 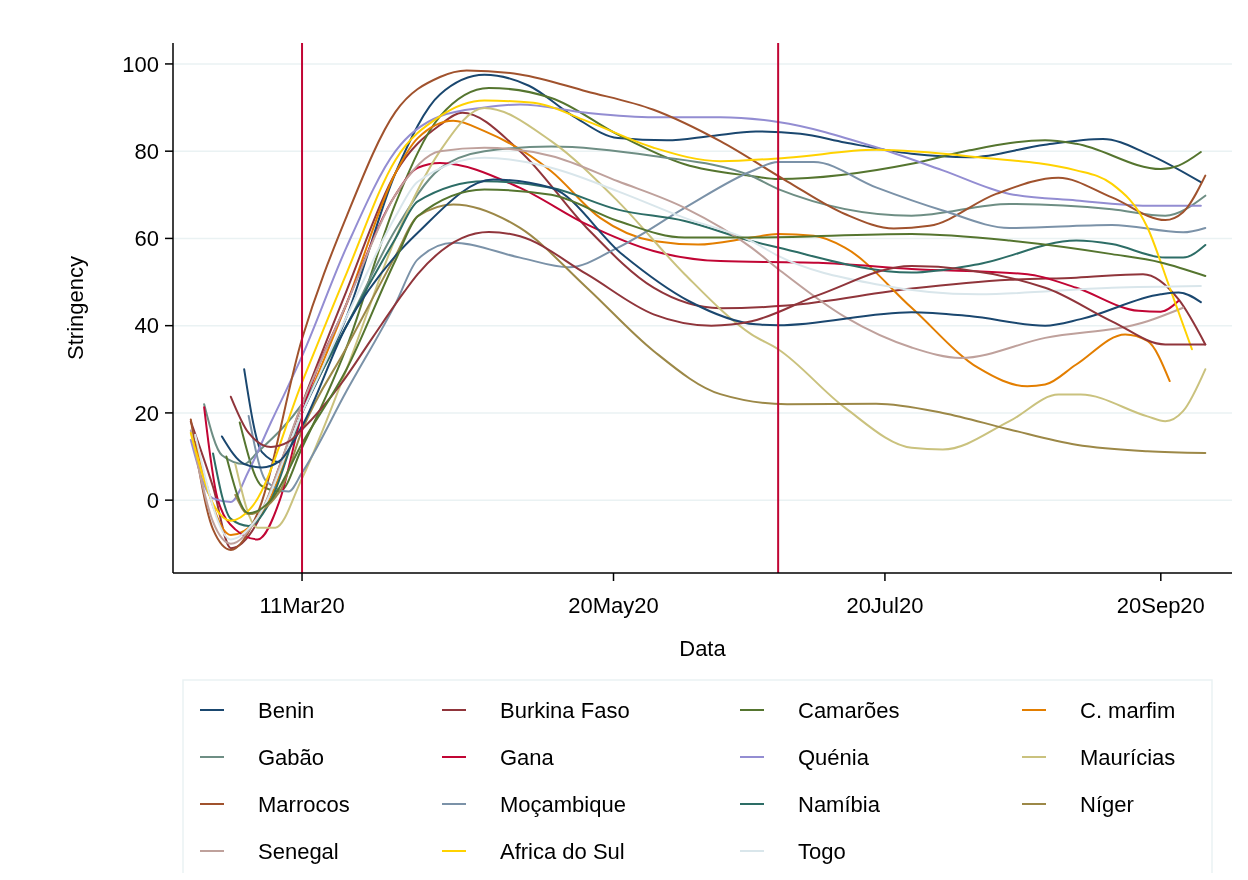 What do you see at coordinates (304, 804) in the screenshot?
I see `legend-label: Marrocos` at bounding box center [304, 804].